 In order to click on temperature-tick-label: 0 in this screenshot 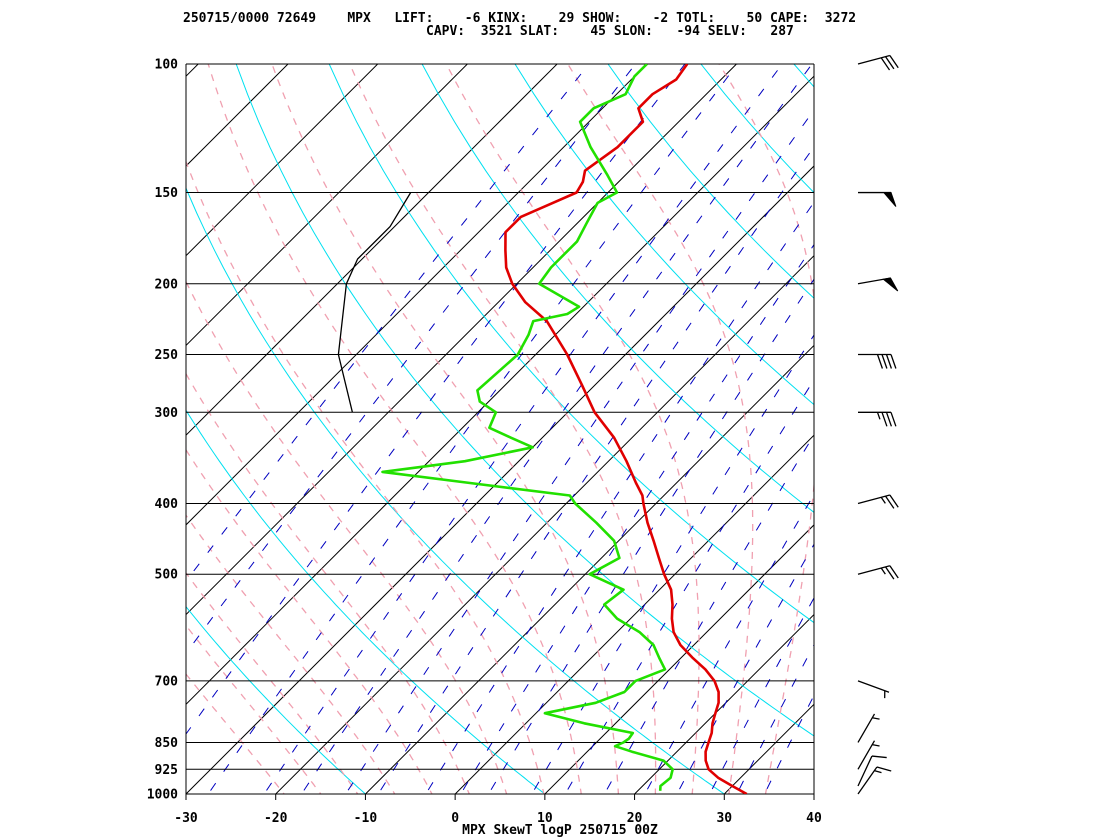, I will do `click(455, 818)`.